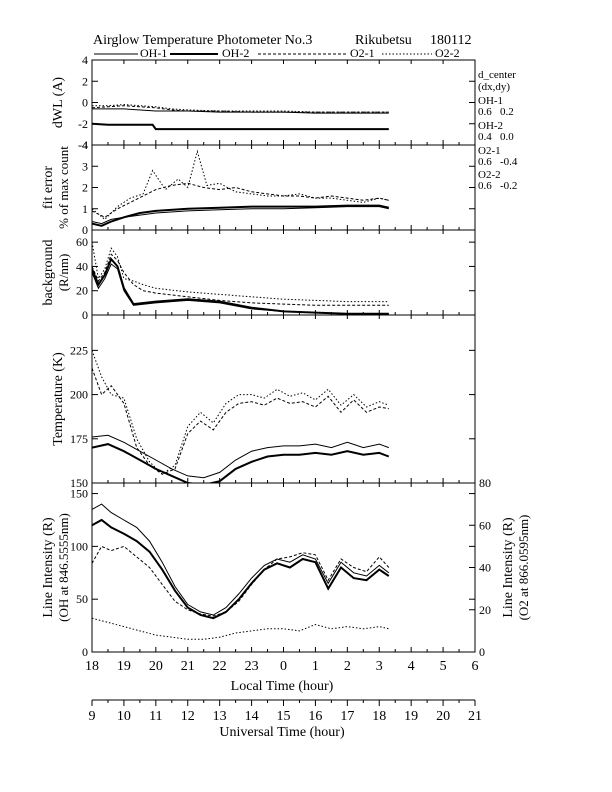 This screenshot has height=792, width=612. I want to click on side-o21-name: O2-1, so click(489, 151).